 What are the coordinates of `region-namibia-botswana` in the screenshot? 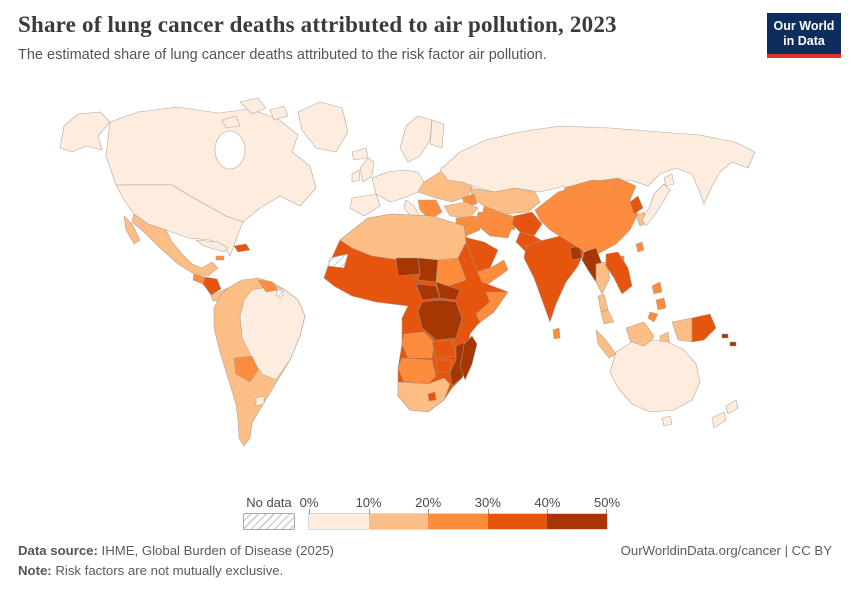 It's located at (417, 371).